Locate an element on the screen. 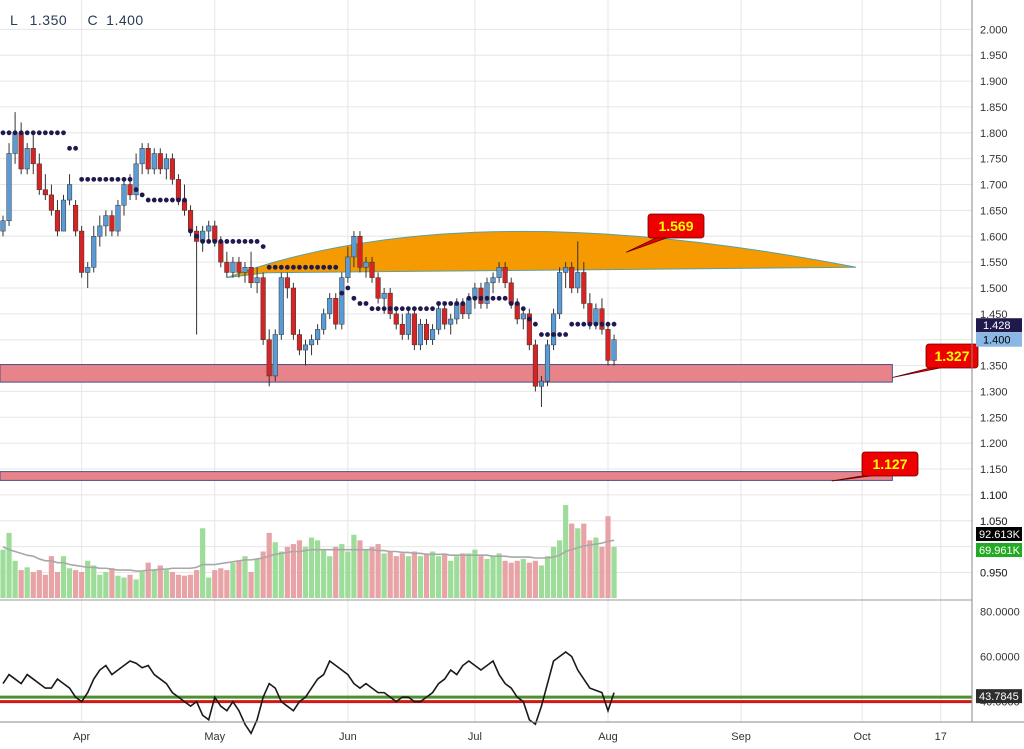 Image resolution: width=1024 pixels, height=749 pixels. close-label: C is located at coordinates (93, 20).